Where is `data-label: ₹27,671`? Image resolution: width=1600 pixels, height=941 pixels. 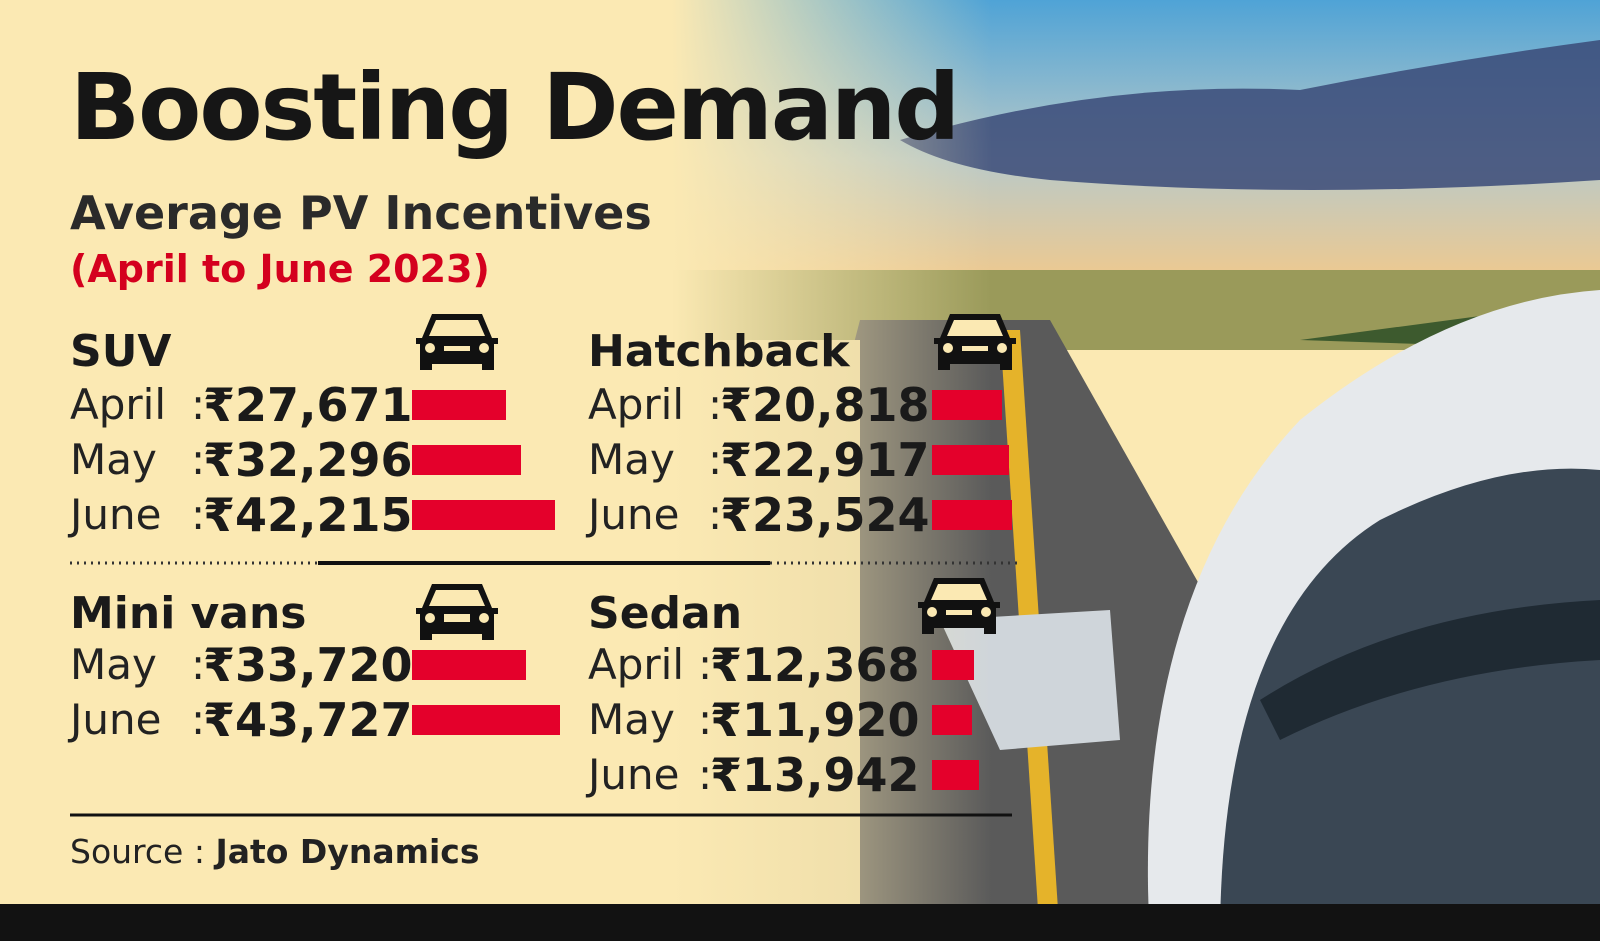 data-label: ₹27,671 is located at coordinates (308, 405).